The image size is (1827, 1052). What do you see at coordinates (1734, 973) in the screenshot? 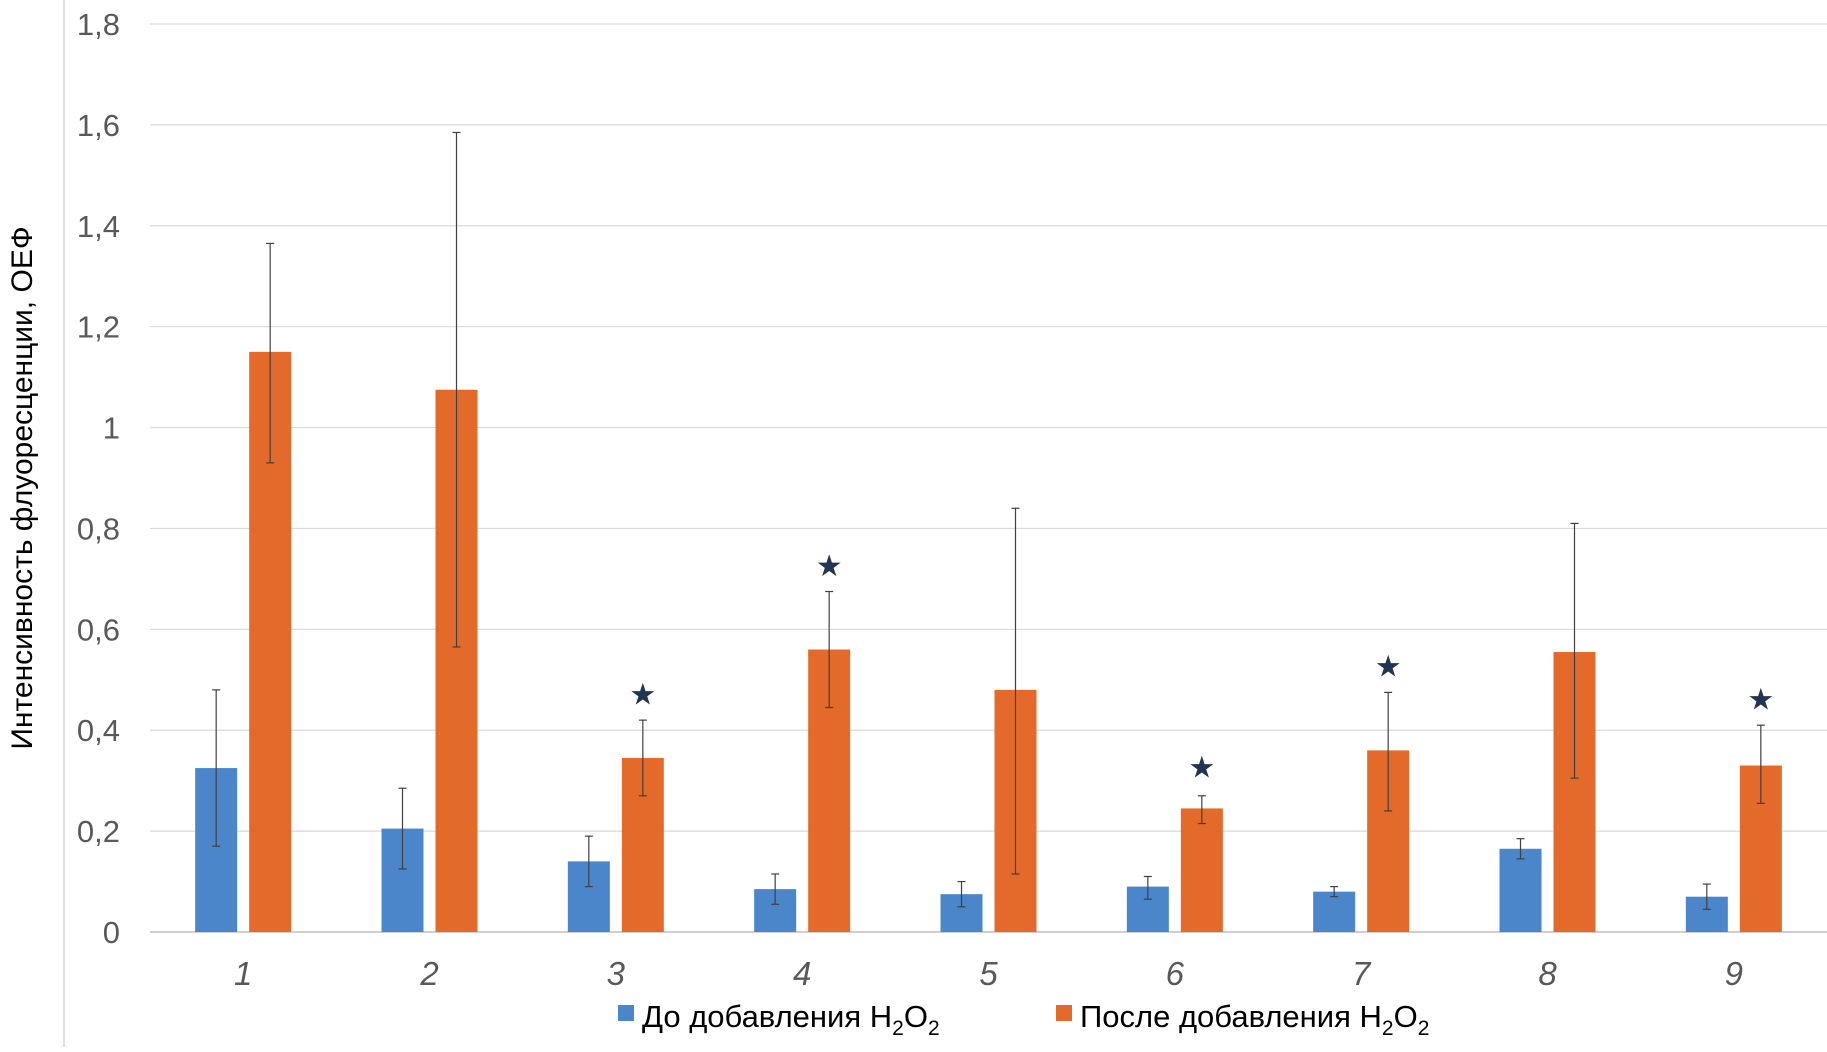
I see `x-tick-label: 9` at bounding box center [1734, 973].